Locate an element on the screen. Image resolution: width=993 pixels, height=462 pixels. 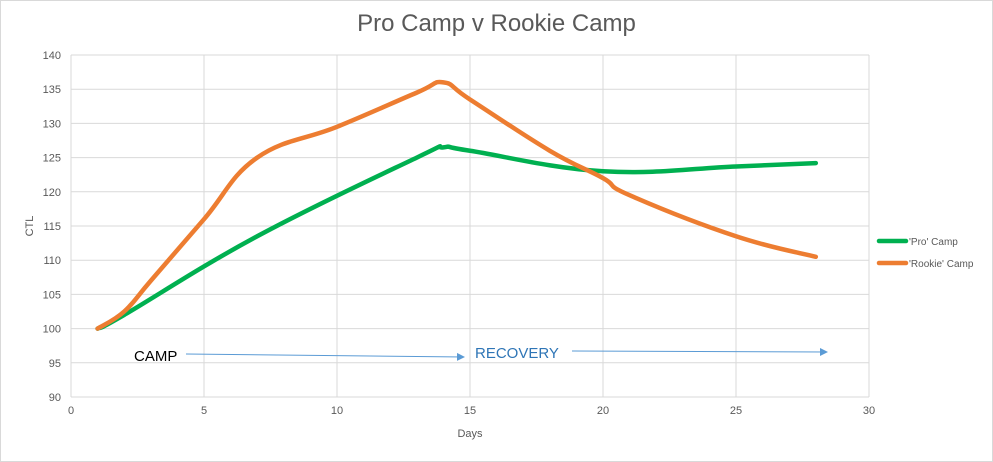
annotation-recovery: RECOVERY is located at coordinates (517, 353).